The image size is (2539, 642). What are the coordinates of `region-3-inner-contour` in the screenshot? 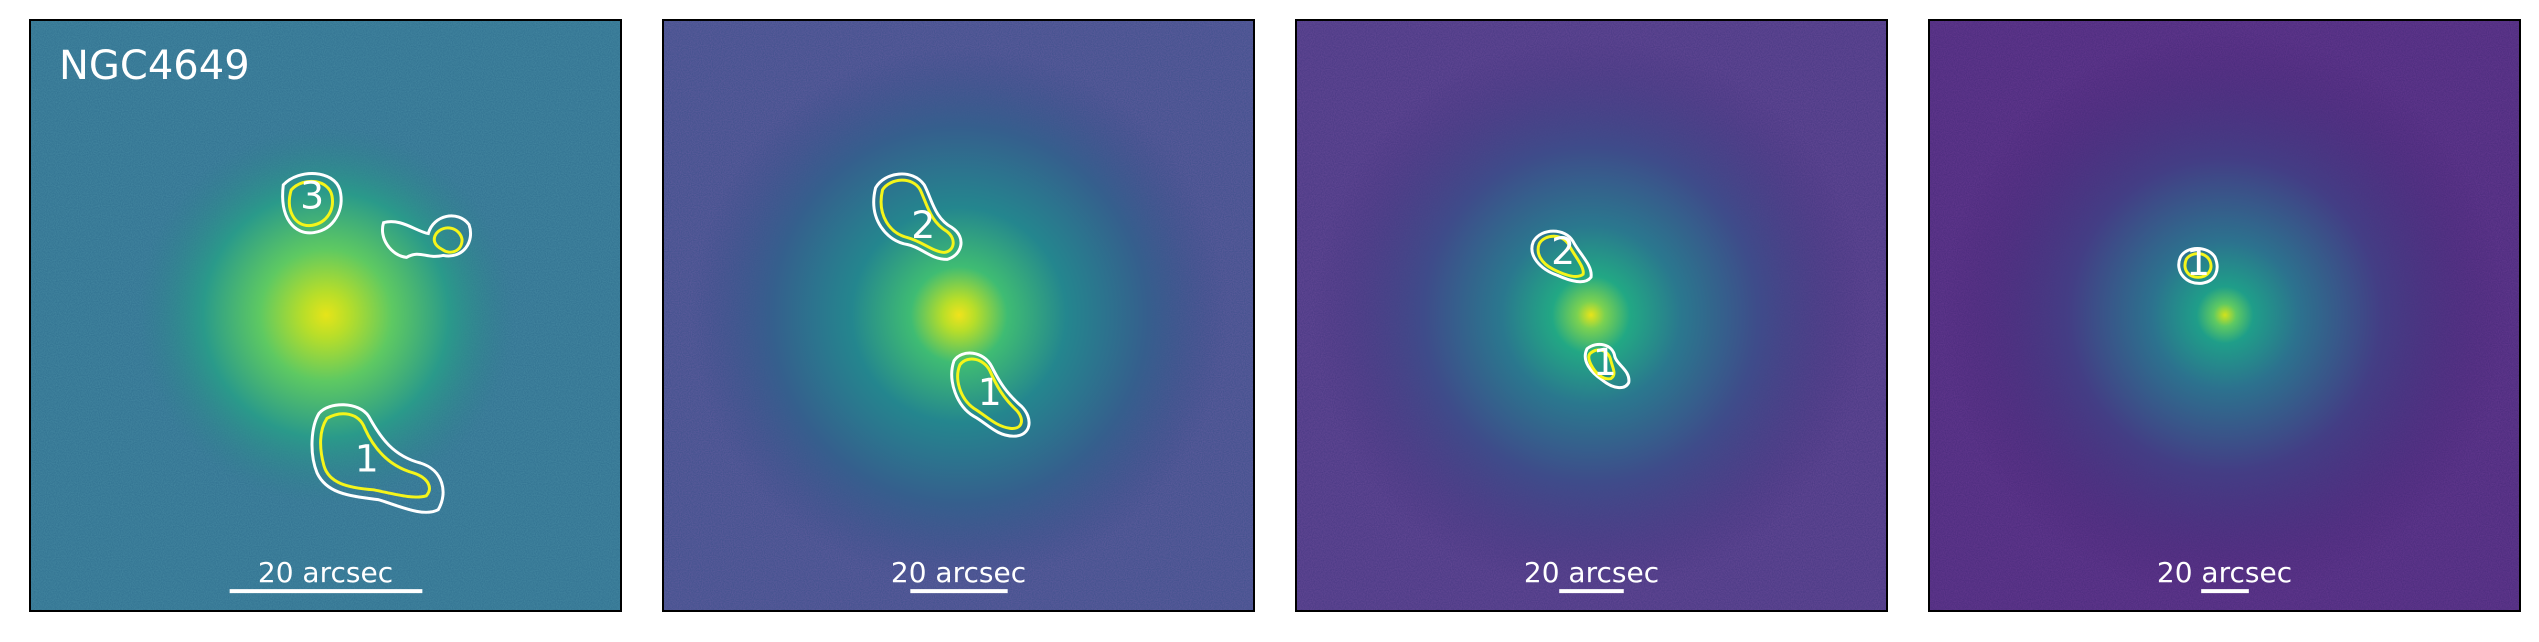 It's located at (310, 203).